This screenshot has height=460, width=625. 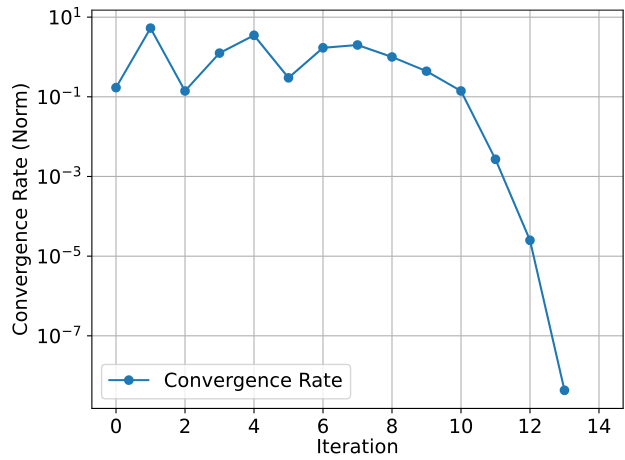 What do you see at coordinates (59, 255) in the screenshot?
I see `y-tick-label: 10$^{−5}$` at bounding box center [59, 255].